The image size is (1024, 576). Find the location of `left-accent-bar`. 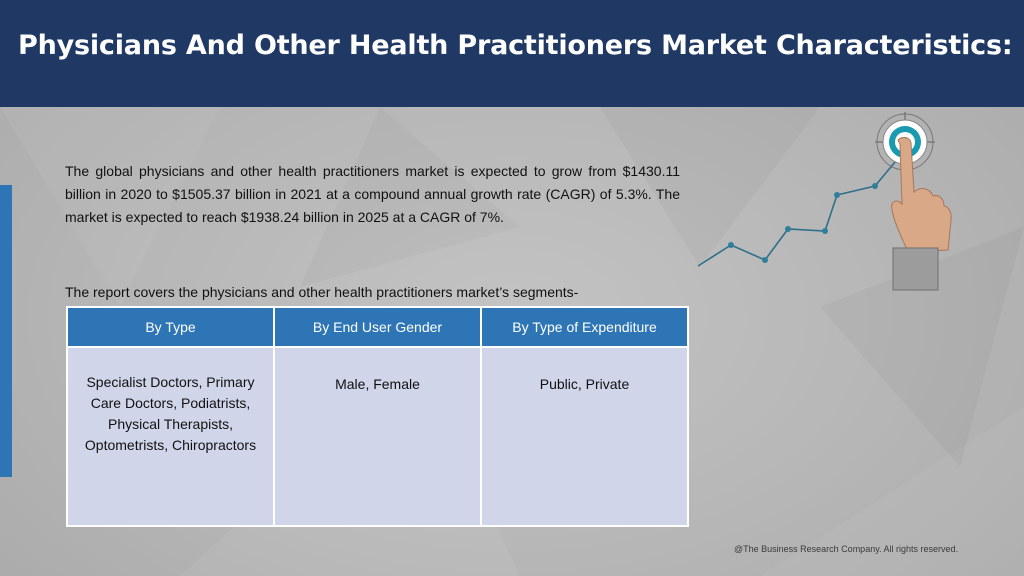

left-accent-bar is located at coordinates (6, 331).